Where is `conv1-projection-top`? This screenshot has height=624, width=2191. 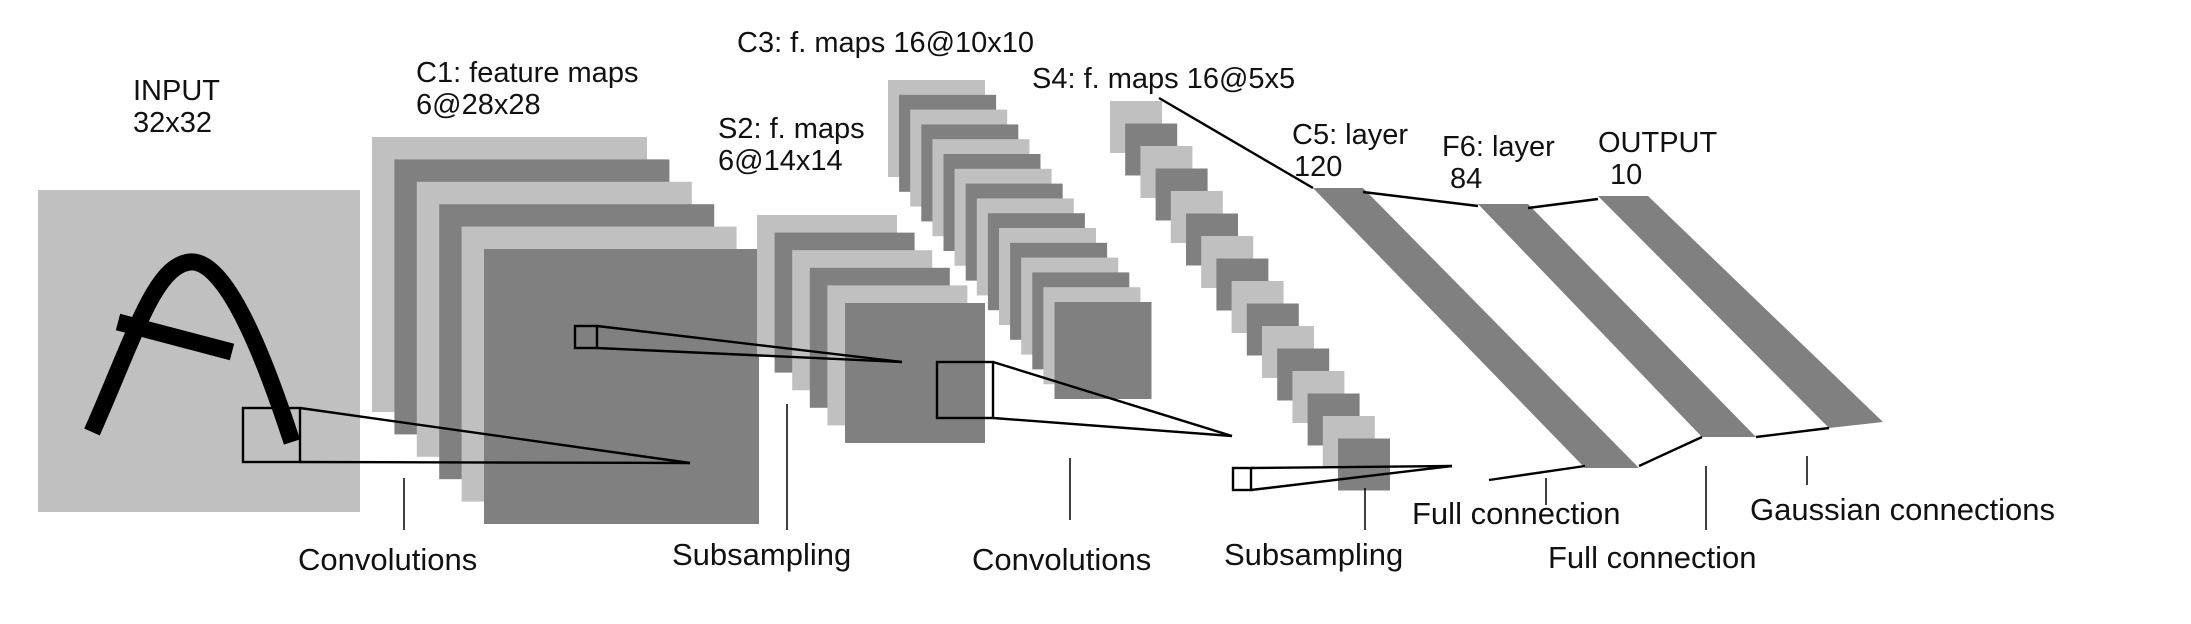 conv1-projection-top is located at coordinates (495, 435).